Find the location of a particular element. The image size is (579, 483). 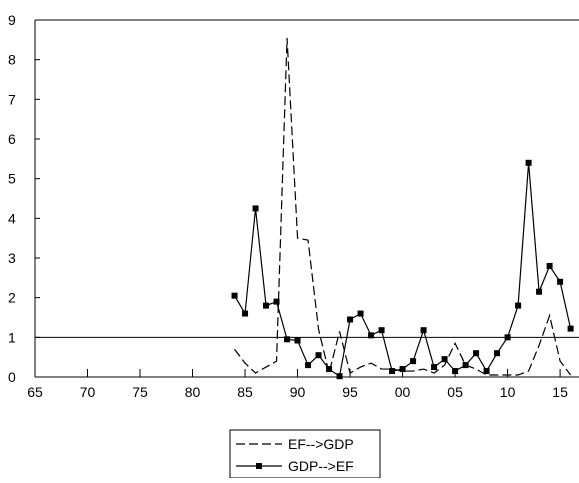

y-tick-label: 7 is located at coordinates (12, 99).